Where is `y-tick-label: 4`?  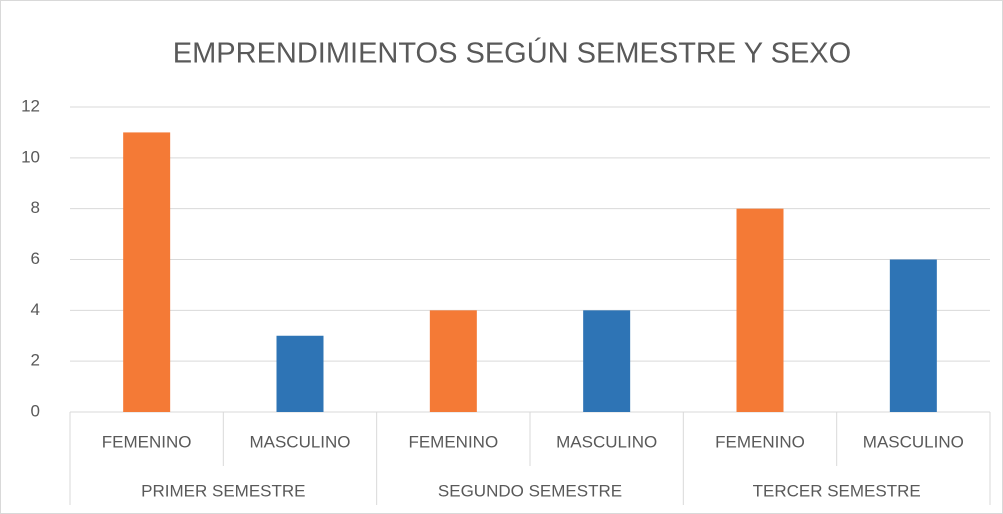 y-tick-label: 4 is located at coordinates (35, 309).